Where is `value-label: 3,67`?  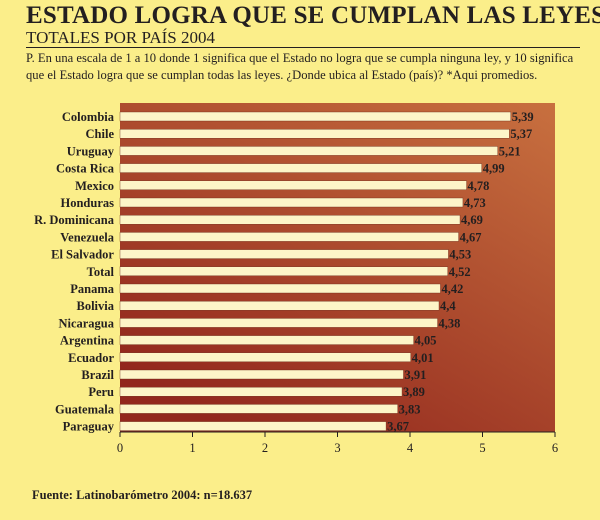 value-label: 3,67 is located at coordinates (398, 427).